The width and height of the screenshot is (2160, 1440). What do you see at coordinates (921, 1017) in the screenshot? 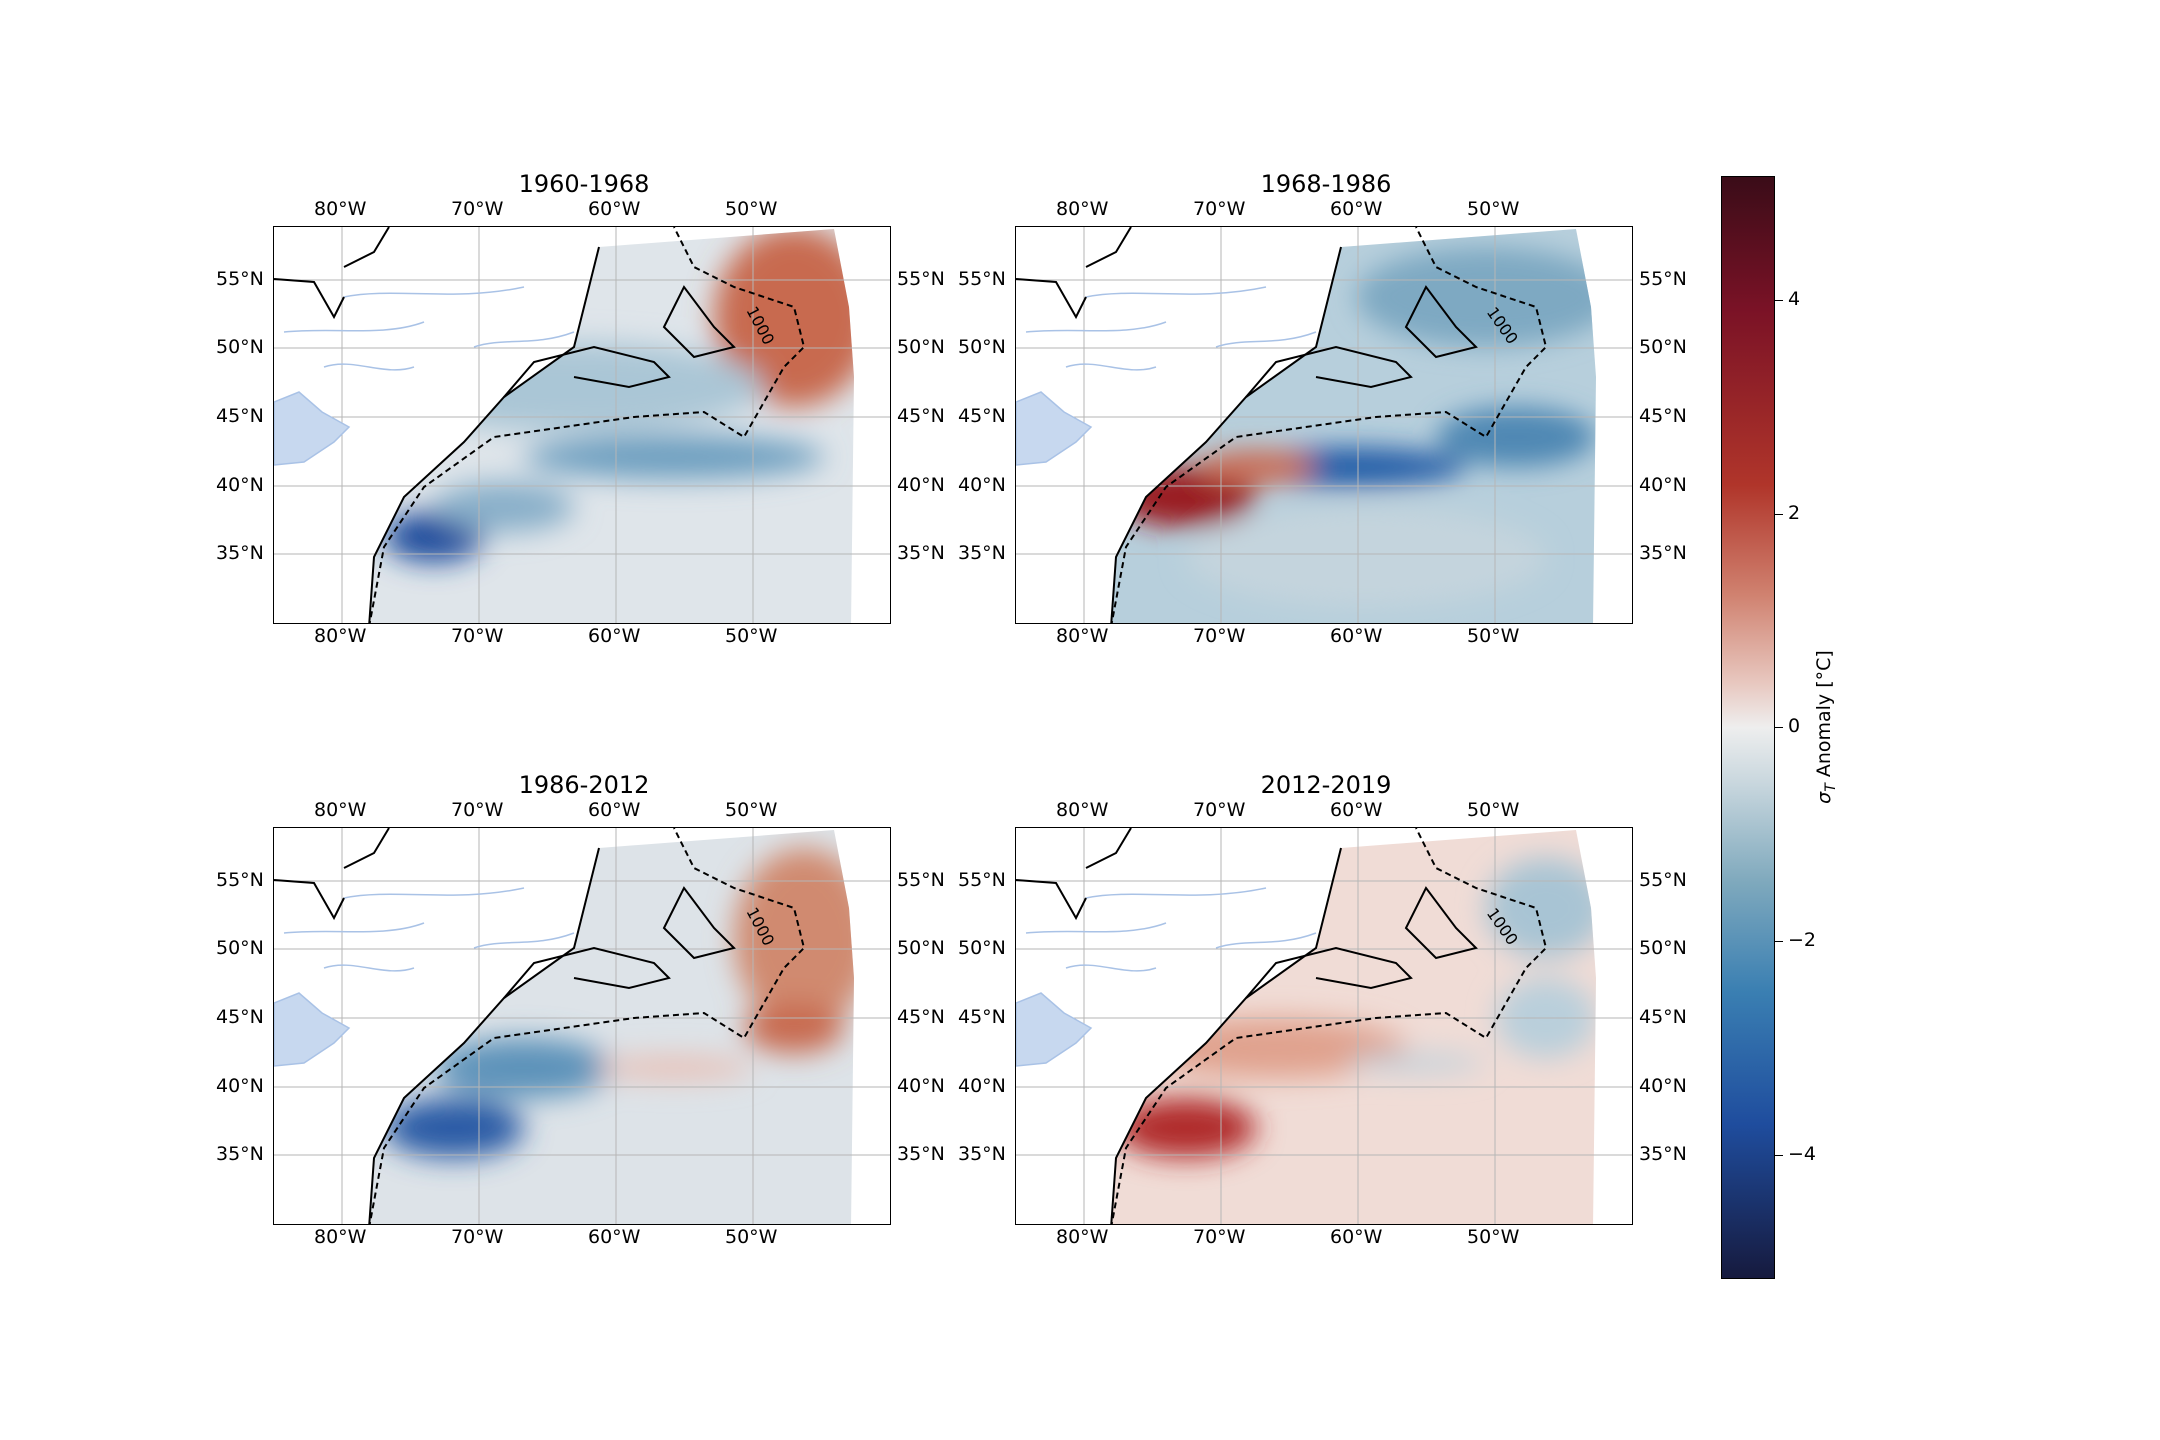
I see `p3-right-lat-45: 45°N` at bounding box center [921, 1017].